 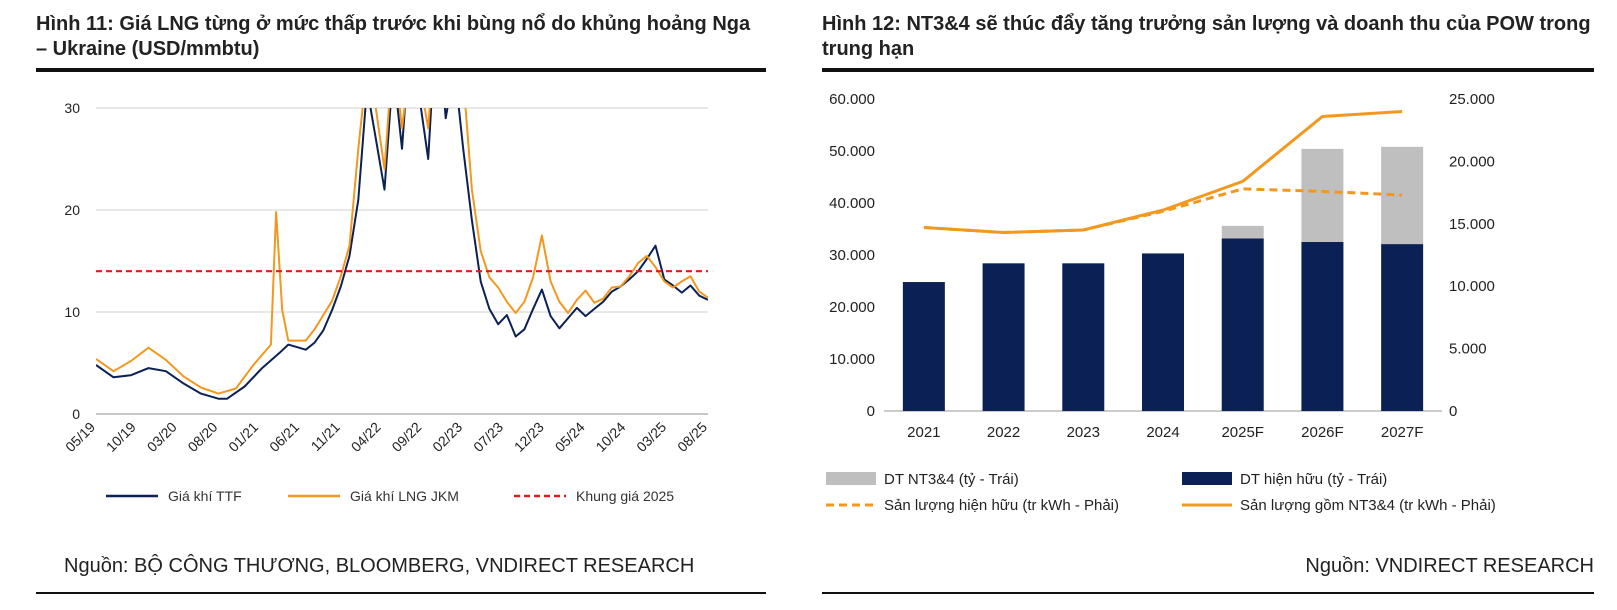 I want to click on legend-label: Giá khí TTF, so click(x=205, y=496).